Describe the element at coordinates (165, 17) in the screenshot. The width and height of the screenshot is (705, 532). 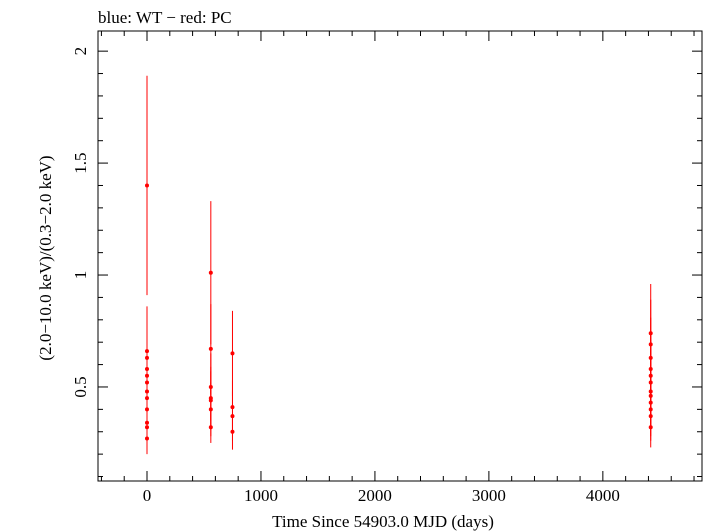
I see `chart-title: blue: WT − red: PC` at that location.